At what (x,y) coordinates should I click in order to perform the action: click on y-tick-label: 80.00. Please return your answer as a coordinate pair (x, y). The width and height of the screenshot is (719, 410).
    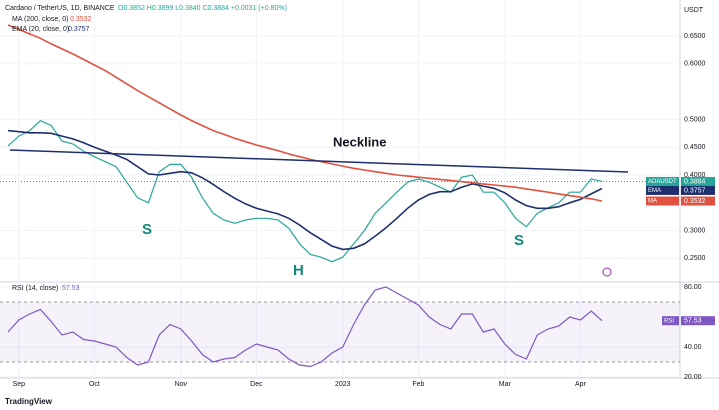
    Looking at the image, I should click on (693, 287).